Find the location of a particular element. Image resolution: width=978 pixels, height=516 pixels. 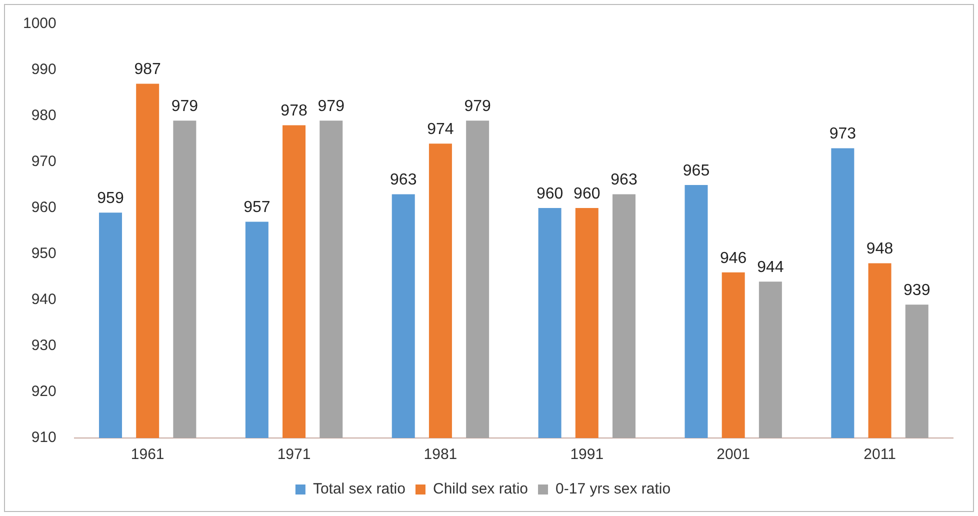

data-label: 959 is located at coordinates (110, 199).